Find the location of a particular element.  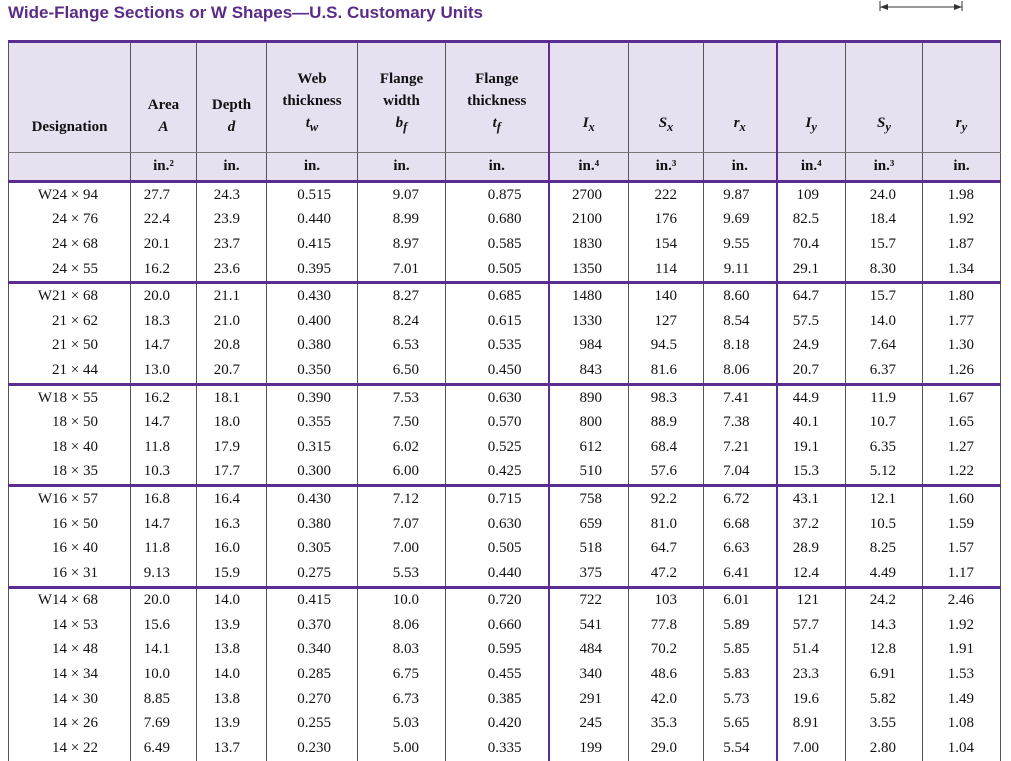

value-cell: 0.275 is located at coordinates (312, 573).